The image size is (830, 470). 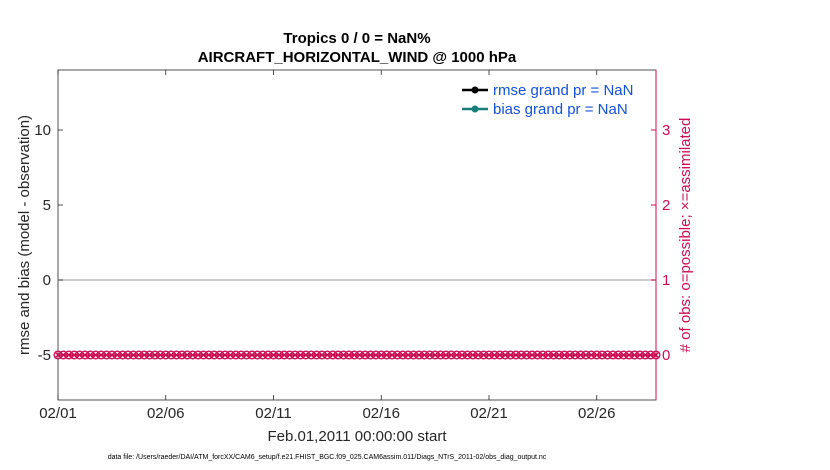 I want to click on obs-assimilated-point, so click(x=656, y=355).